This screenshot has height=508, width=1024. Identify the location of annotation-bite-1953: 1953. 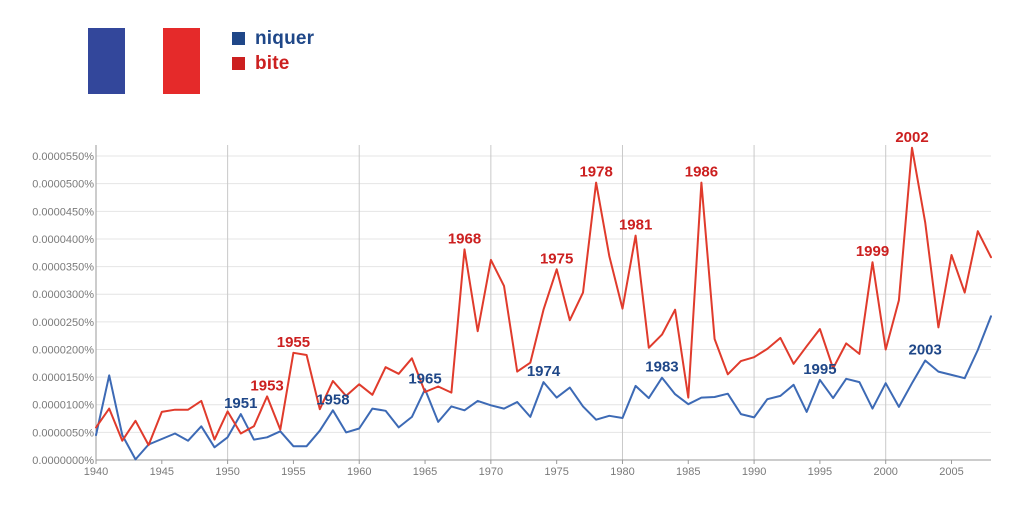
(266, 385).